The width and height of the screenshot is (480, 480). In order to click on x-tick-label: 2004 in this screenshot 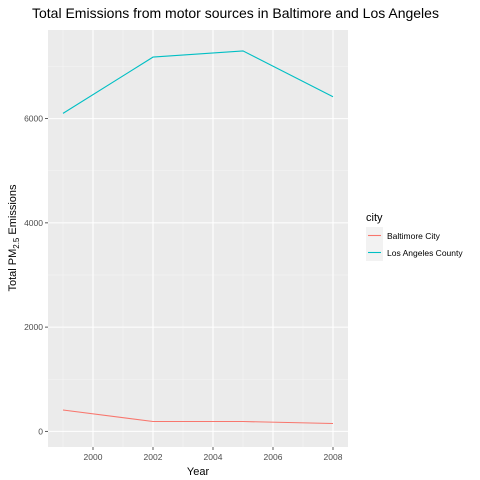, I will do `click(213, 457)`.